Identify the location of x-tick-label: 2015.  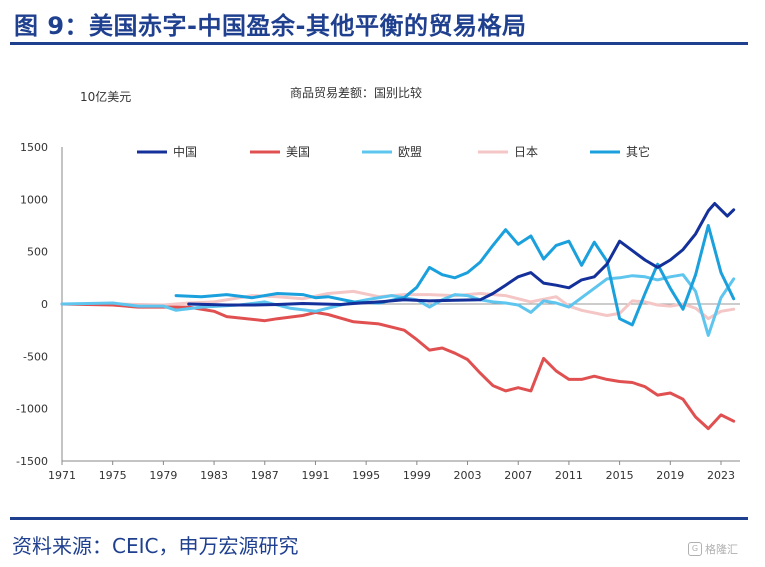
(620, 475).